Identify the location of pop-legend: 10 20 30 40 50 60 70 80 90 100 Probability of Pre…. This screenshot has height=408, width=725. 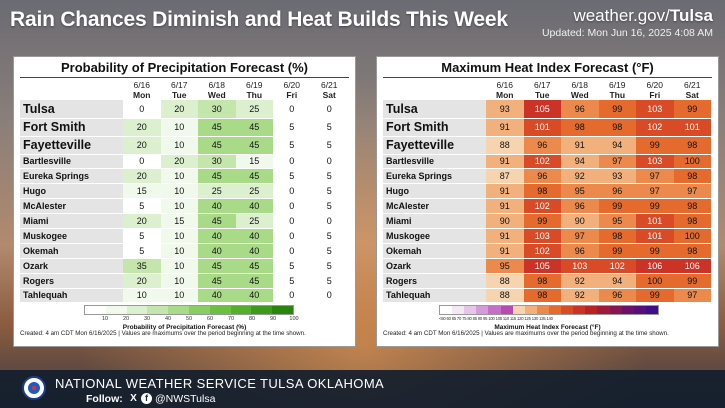
(184, 318).